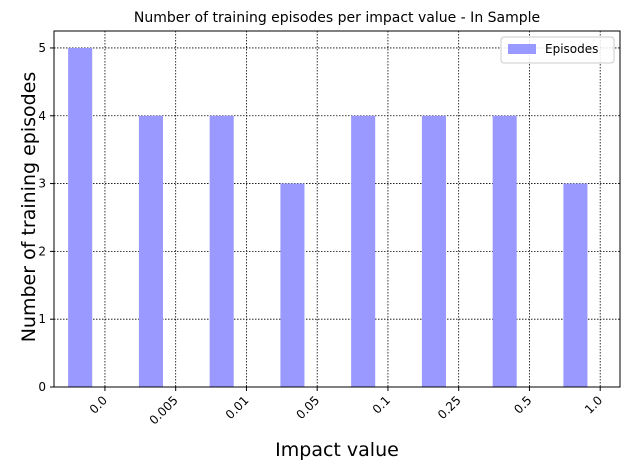 Image resolution: width=629 pixels, height=470 pixels. What do you see at coordinates (504, 251) in the screenshot?
I see `bar-0.5` at bounding box center [504, 251].